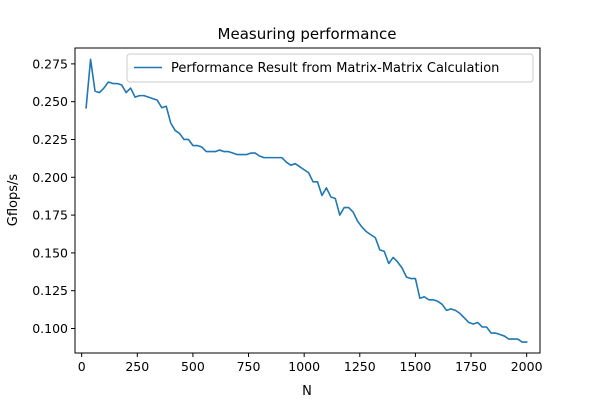 Image resolution: width=600 pixels, height=400 pixels. What do you see at coordinates (50, 139) in the screenshot?
I see `y-tick-label: 0.225` at bounding box center [50, 139].